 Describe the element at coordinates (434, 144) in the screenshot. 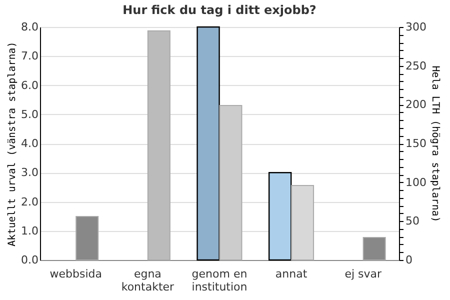

I see `y2-axis-title: Hela LTH (högra staplarna)` at that location.